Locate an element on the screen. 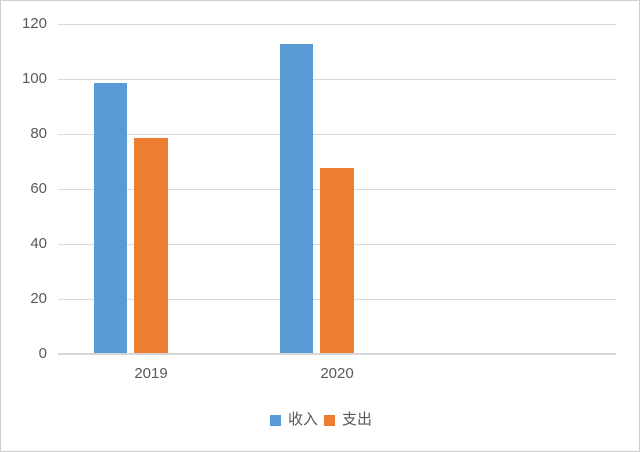  legend-item-1: 支出 is located at coordinates (348, 420).